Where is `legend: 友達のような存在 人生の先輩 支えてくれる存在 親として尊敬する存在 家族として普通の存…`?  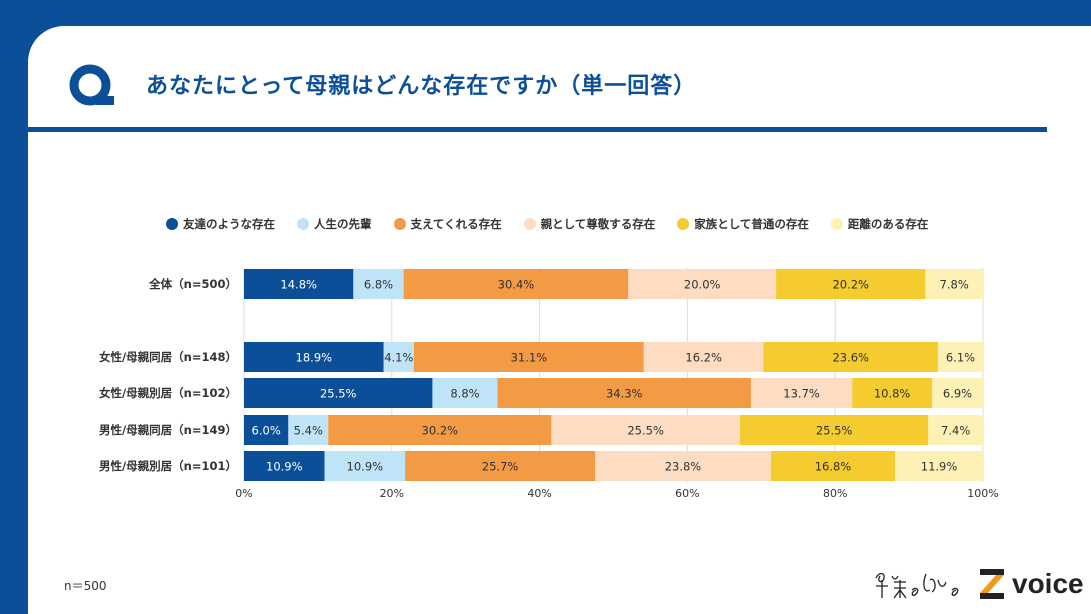
legend: 友達のような存在 人生の先輩 支えてくれる存在 親として尊敬する存在 家族として普通の存… is located at coordinates (547, 224).